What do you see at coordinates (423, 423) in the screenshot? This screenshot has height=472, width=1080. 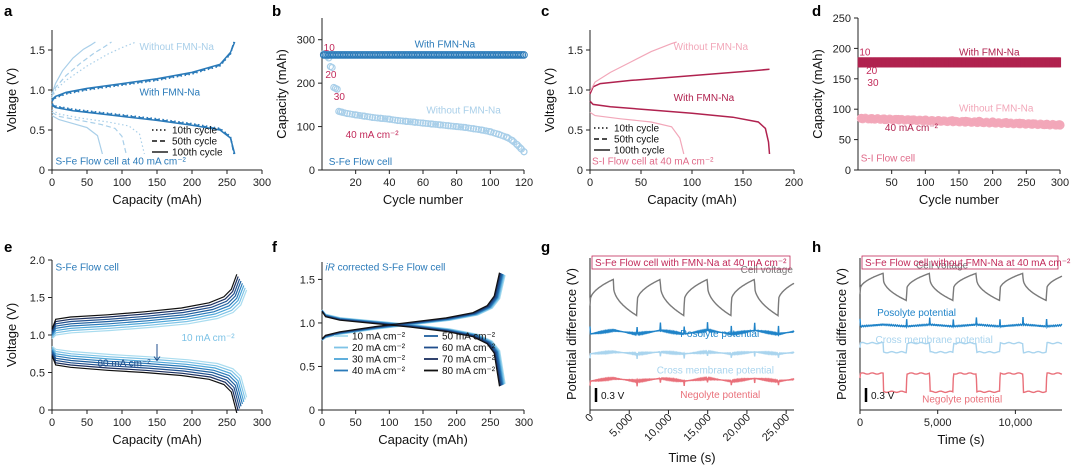 I see `x-tick-label: 150` at bounding box center [423, 423].